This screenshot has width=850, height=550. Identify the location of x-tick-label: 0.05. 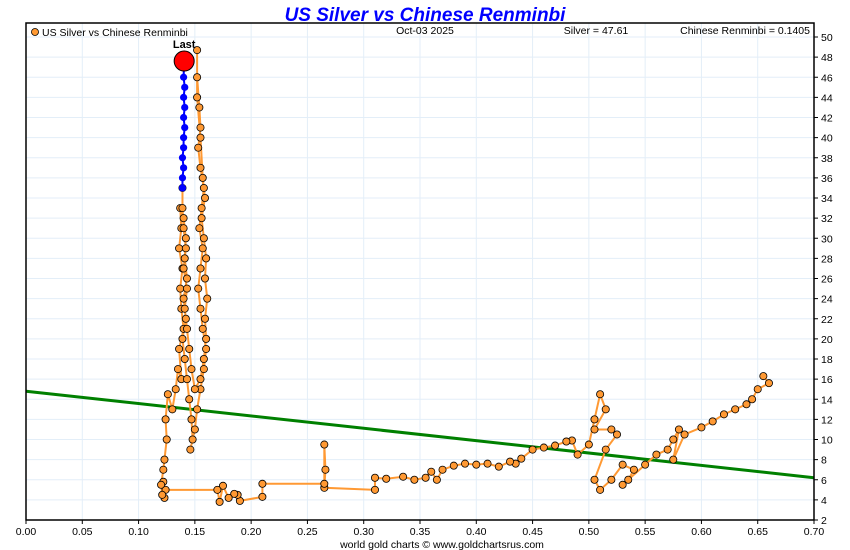
(82, 532).